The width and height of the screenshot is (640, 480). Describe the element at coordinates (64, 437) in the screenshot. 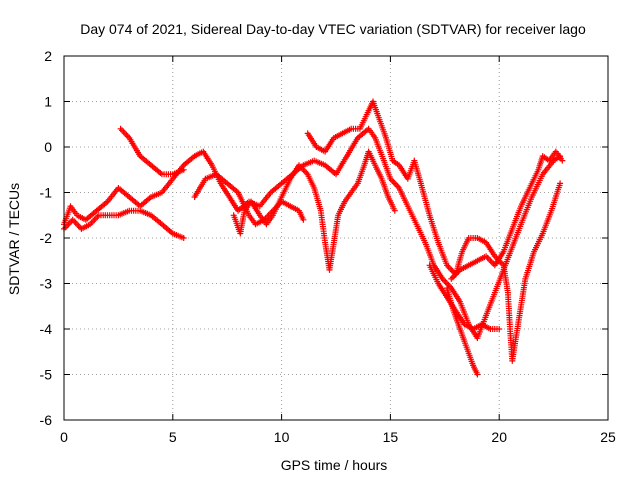

I see `x-tick-label: 0` at that location.